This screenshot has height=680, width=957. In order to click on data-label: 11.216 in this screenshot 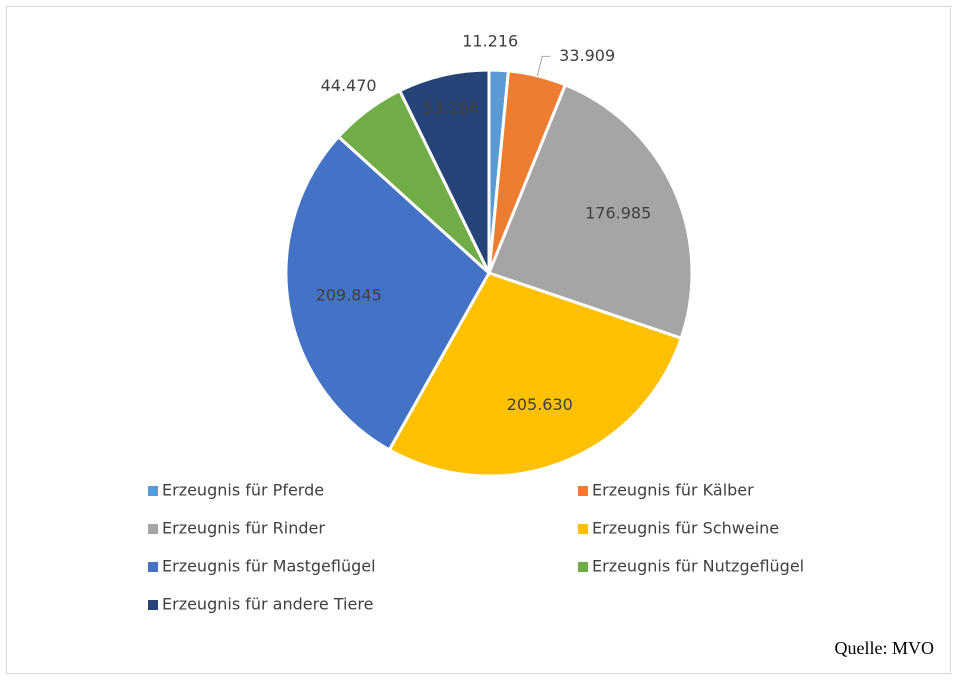, I will do `click(490, 40)`.